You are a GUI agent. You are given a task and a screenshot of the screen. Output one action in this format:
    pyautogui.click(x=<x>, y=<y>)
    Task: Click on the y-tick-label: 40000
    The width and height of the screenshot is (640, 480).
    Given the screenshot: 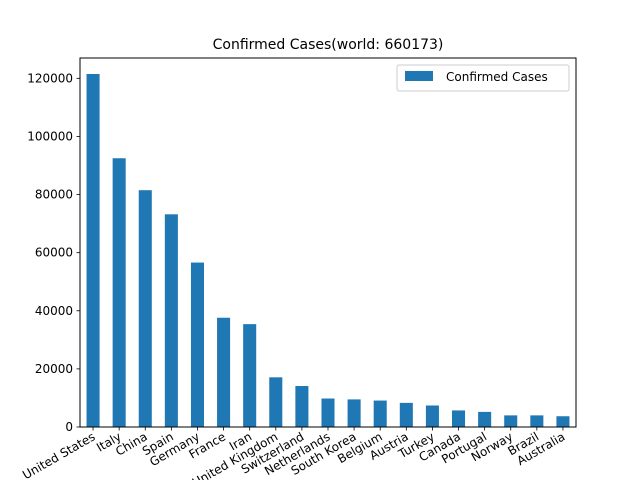 What is the action you would take?
    pyautogui.click(x=54, y=311)
    